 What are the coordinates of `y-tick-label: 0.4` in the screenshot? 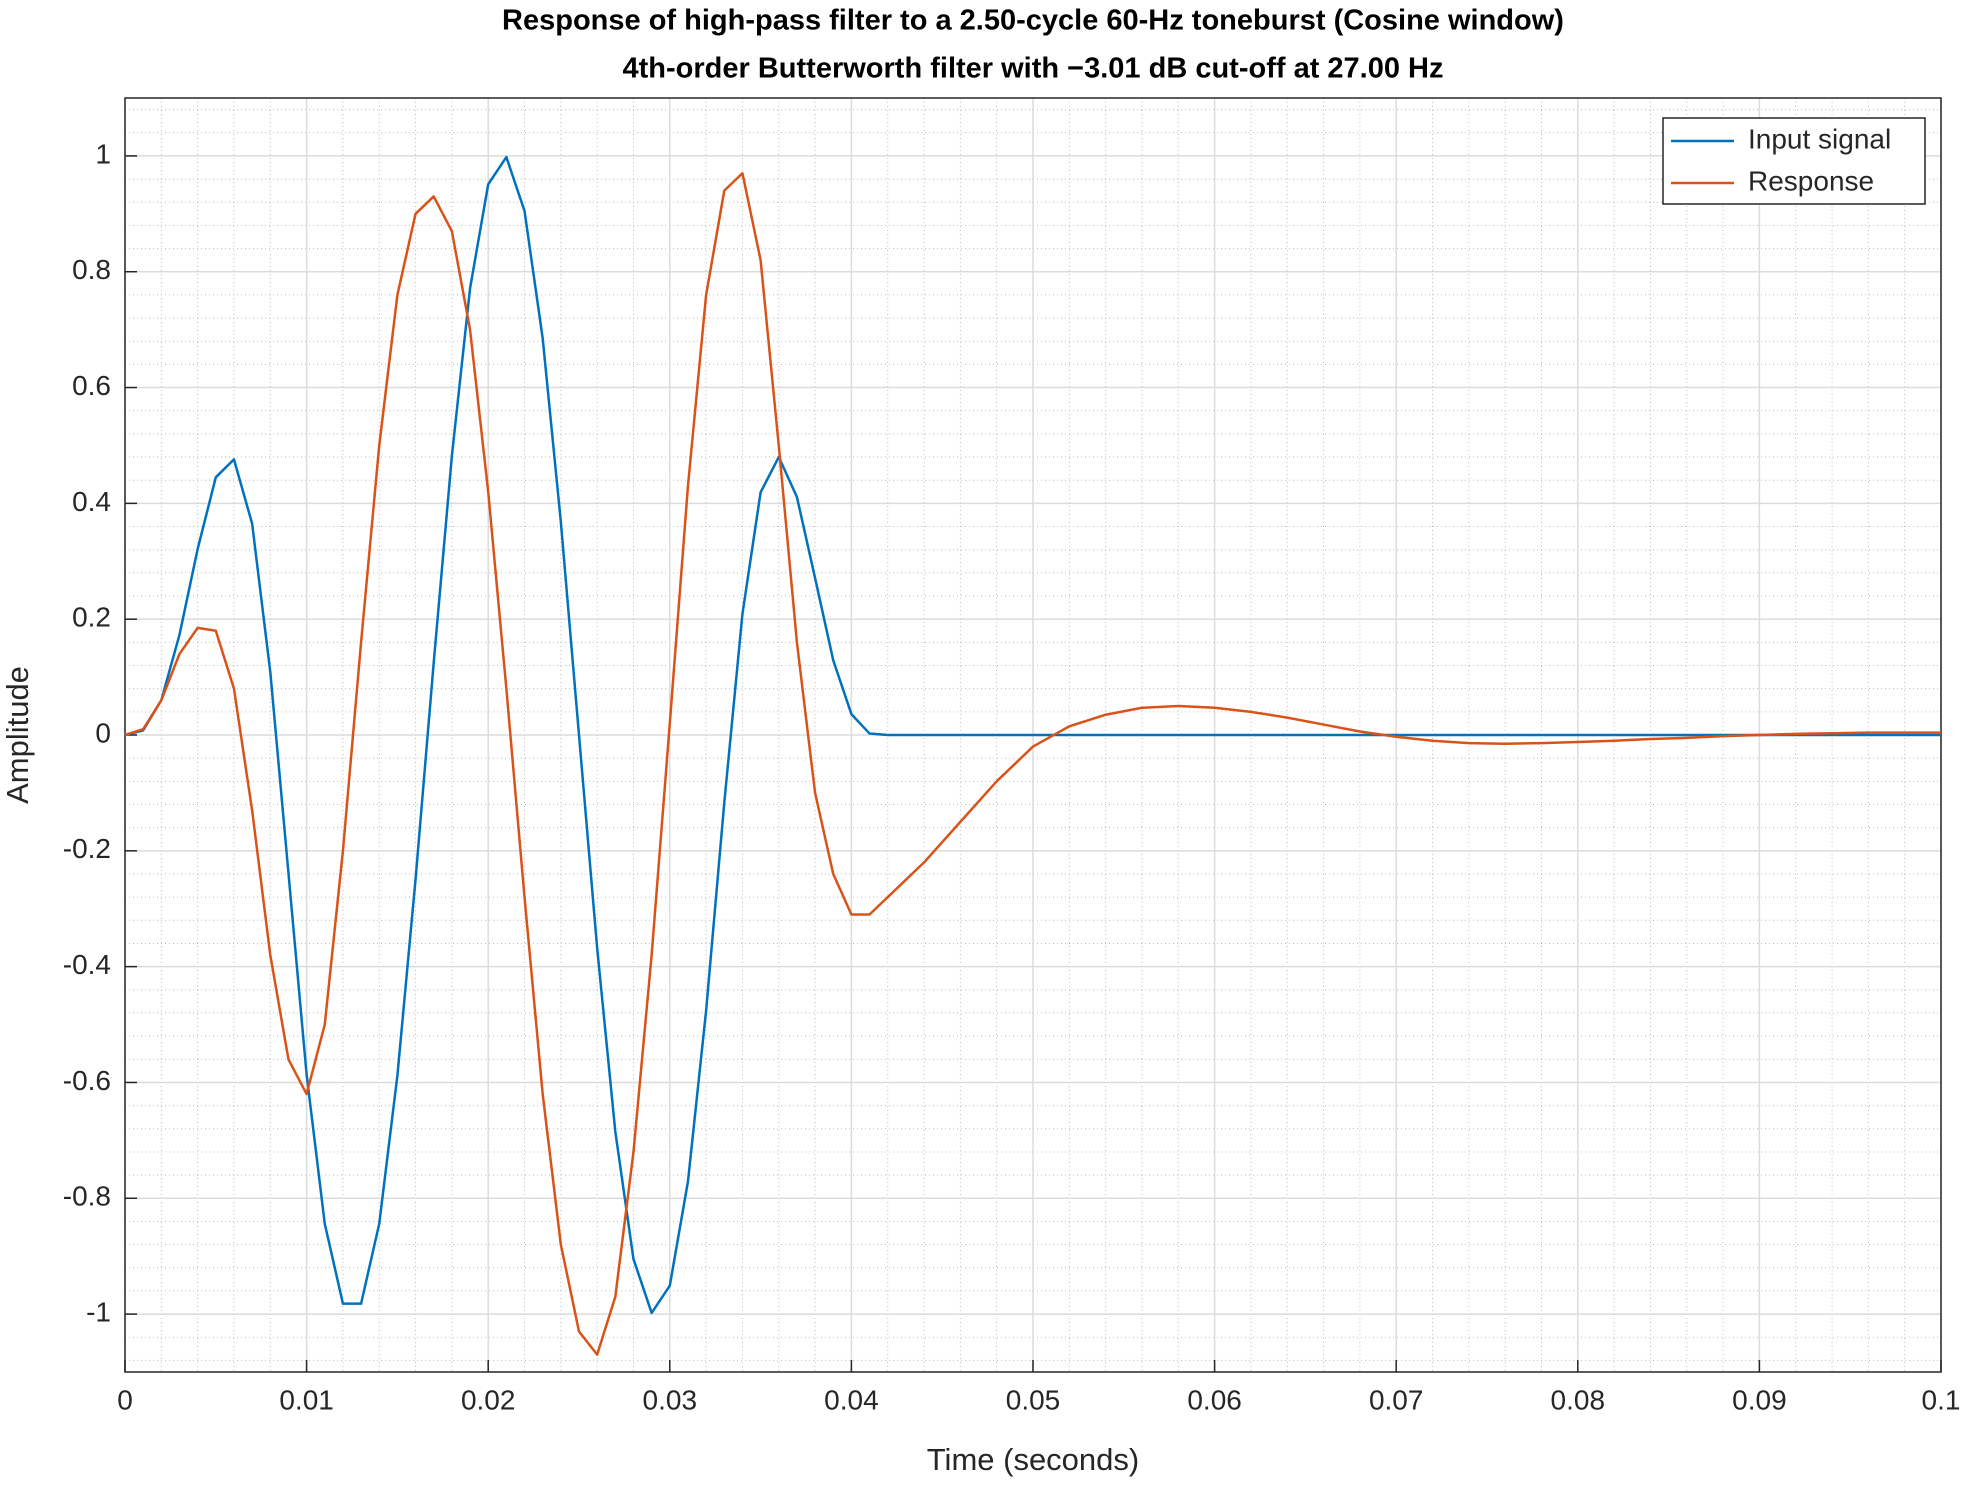 It's located at (91, 501).